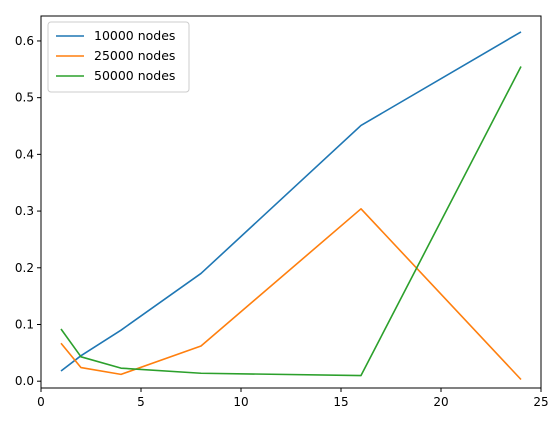 The height and width of the screenshot is (428, 559). Describe the element at coordinates (41, 402) in the screenshot. I see `x-tick-label: 0` at that location.